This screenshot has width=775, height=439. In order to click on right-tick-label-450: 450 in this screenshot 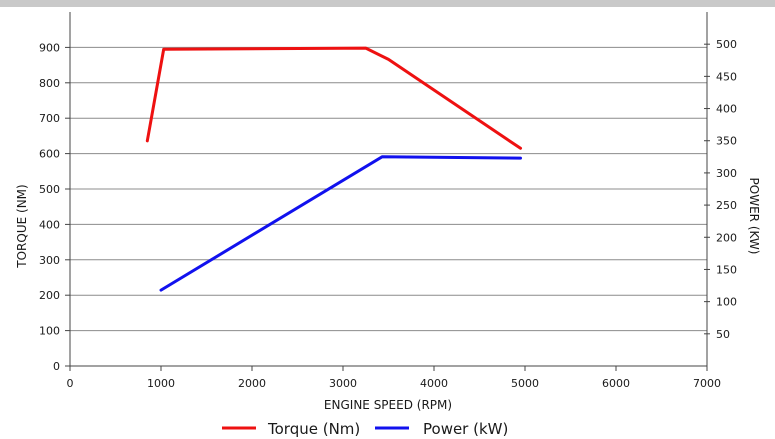, I will do `click(726, 76)`.